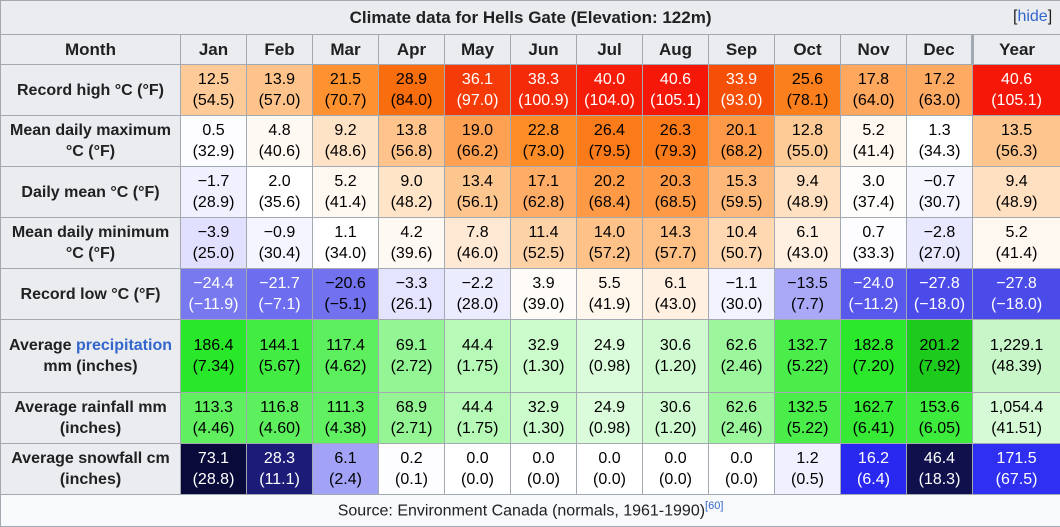 The width and height of the screenshot is (1060, 527). What do you see at coordinates (214, 469) in the screenshot?
I see `data-cell: 73.1(28.8)` at bounding box center [214, 469].